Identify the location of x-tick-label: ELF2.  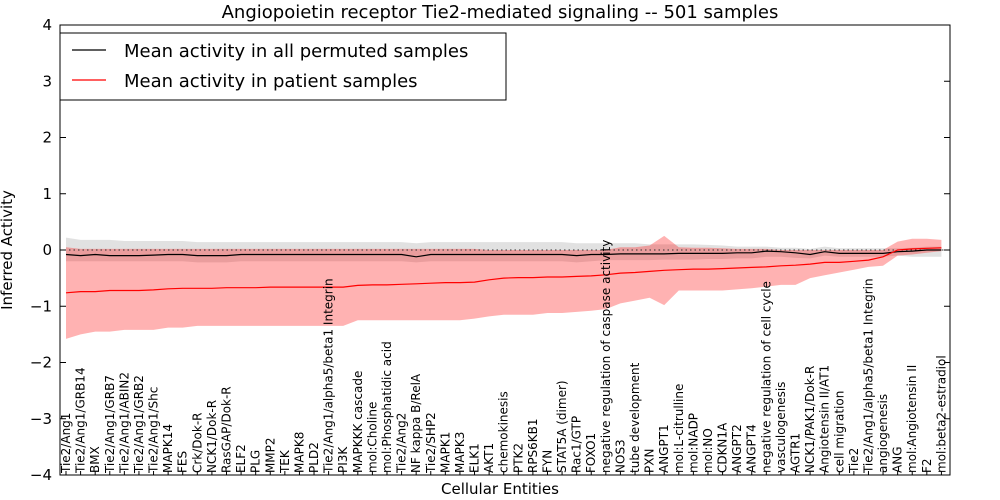
(241, 458).